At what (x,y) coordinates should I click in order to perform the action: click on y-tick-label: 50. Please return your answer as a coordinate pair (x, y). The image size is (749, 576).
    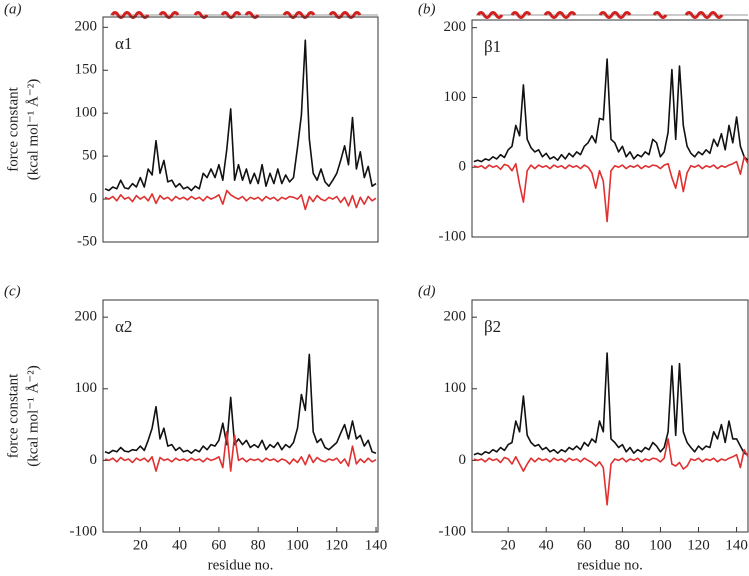
    Looking at the image, I should click on (89, 156).